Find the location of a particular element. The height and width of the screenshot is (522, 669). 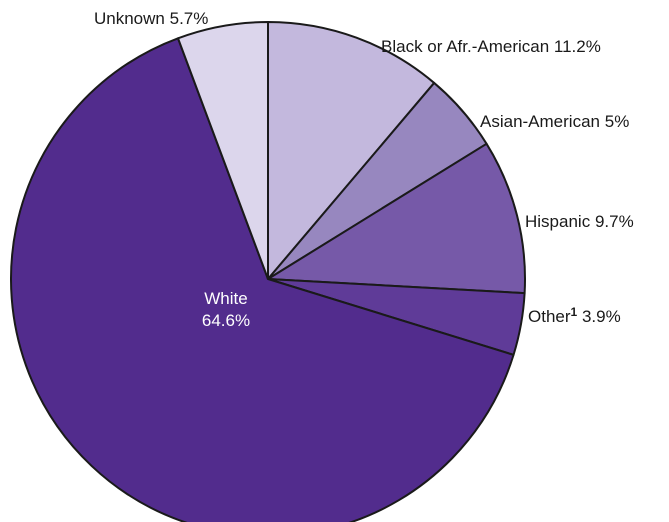

label-unknown: Unknown 5.7% is located at coordinates (151, 18).